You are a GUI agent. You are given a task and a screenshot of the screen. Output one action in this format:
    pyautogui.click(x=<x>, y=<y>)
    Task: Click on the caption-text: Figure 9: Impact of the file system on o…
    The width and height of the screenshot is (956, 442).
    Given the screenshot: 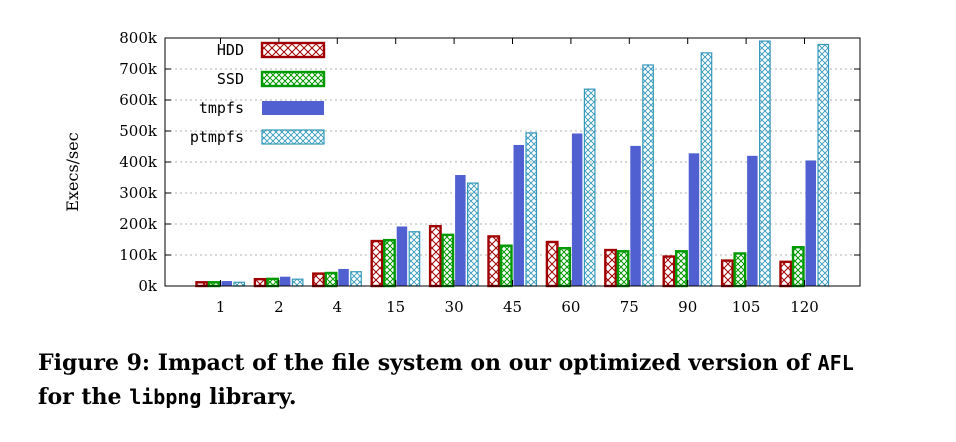 What is the action you would take?
    pyautogui.click(x=424, y=363)
    